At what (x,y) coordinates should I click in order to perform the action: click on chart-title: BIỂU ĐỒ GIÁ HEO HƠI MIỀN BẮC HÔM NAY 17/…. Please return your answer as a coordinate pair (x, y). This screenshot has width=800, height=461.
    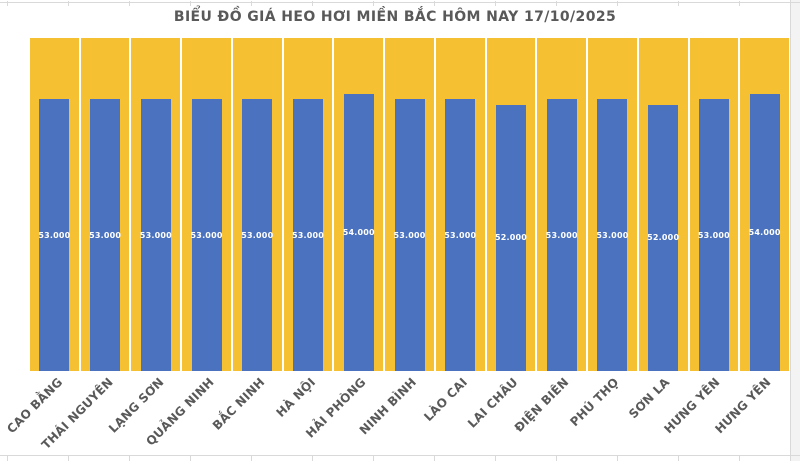
    Looking at the image, I should click on (395, 17).